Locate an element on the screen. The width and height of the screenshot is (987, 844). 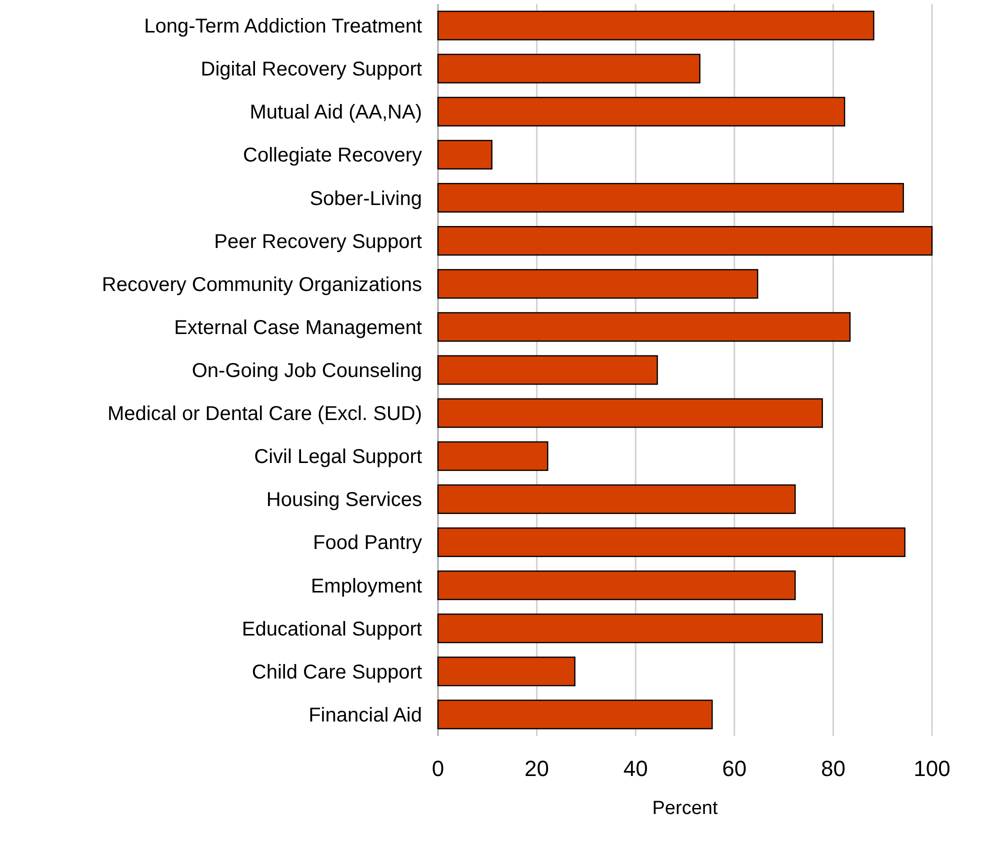
y-tick-label: Peer Recovery Support is located at coordinates (318, 241).